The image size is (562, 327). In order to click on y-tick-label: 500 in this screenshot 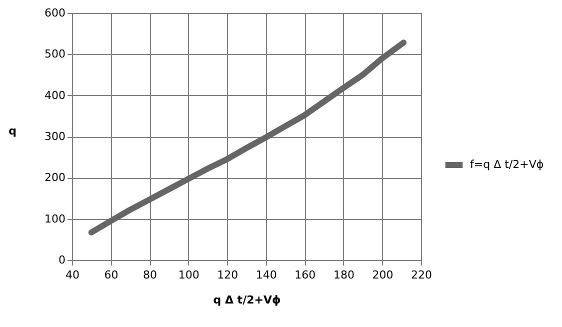, I will do `click(55, 54)`.